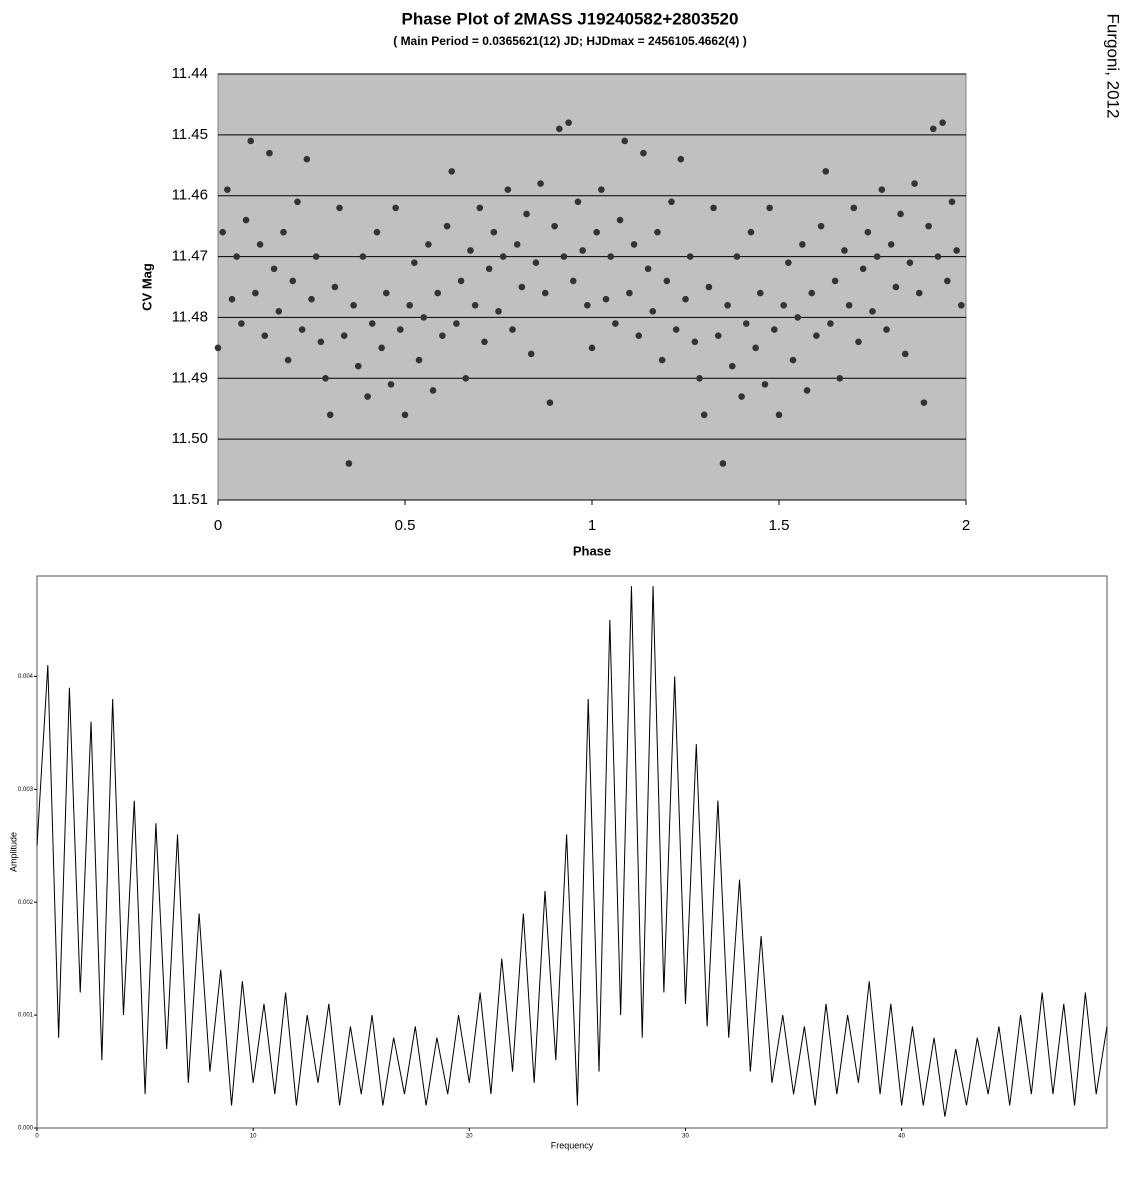  What do you see at coordinates (13, 852) in the screenshot?
I see `y-axis-label: Amplitude` at bounding box center [13, 852].